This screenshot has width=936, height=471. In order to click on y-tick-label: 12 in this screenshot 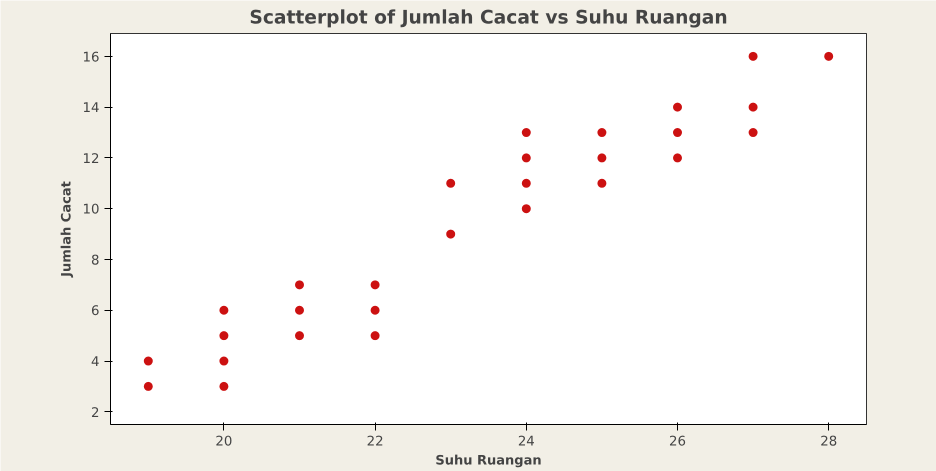, I will do `click(91, 159)`.